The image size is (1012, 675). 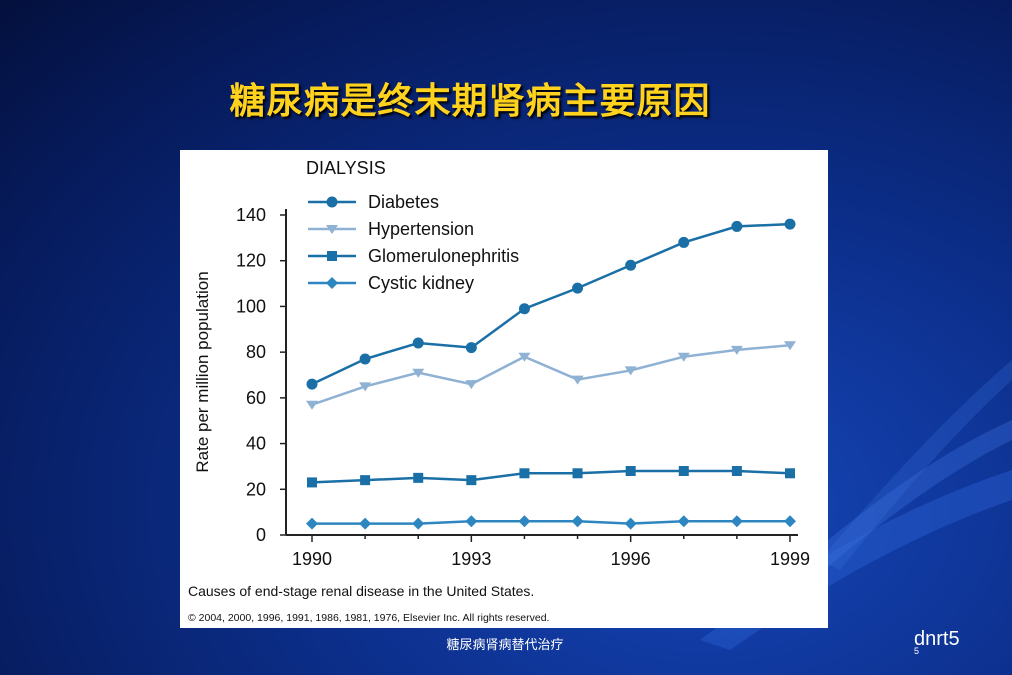 I want to click on series-line-hypertension, so click(x=551, y=375).